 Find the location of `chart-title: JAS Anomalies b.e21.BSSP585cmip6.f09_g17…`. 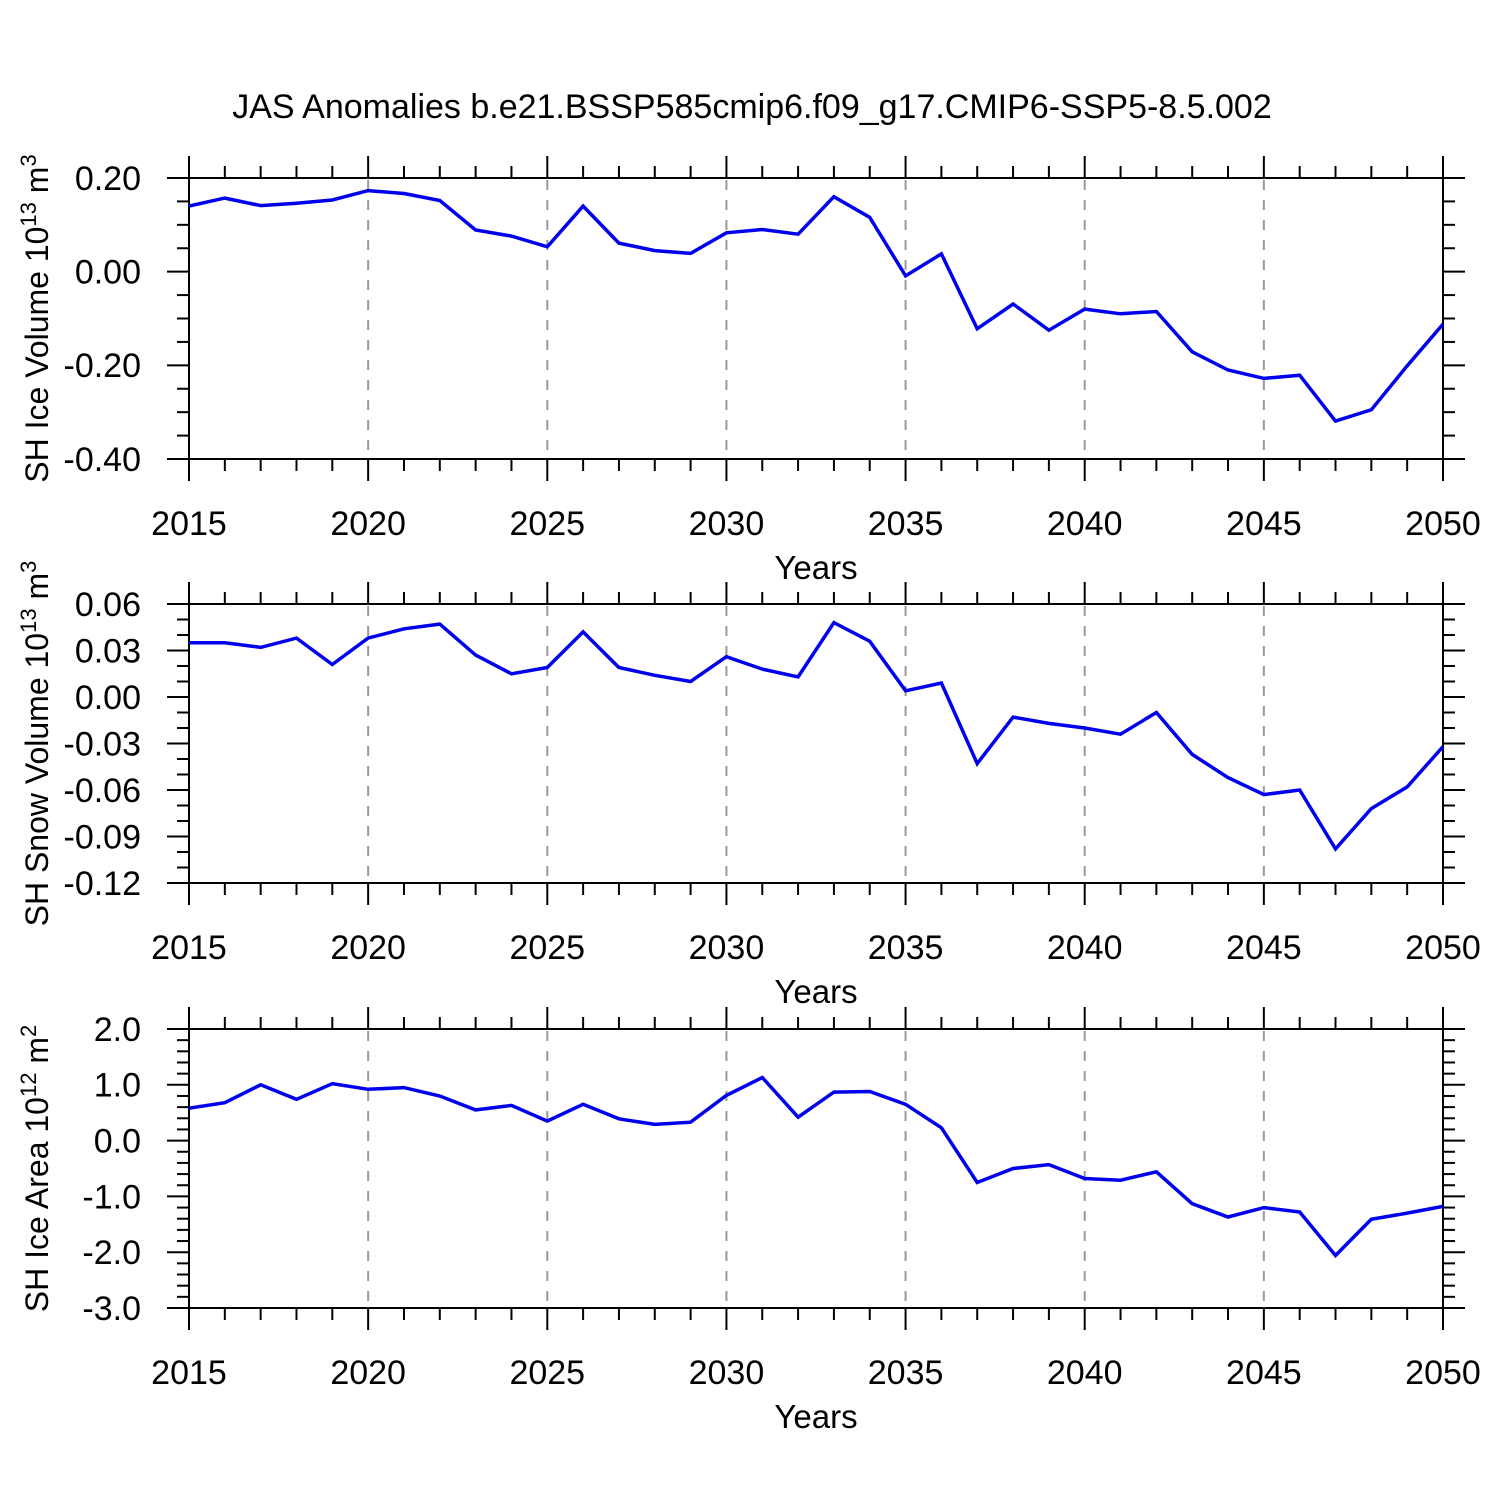

chart-title: JAS Anomalies b.e21.BSSP585cmip6.f09_g17… is located at coordinates (752, 107).